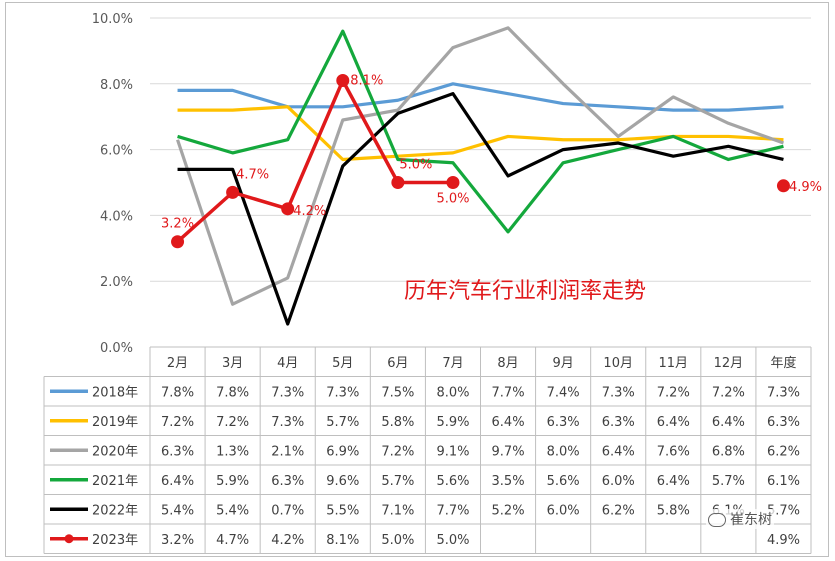 This screenshot has width=835, height=561. I want to click on x-tick-label: 3月, so click(232, 363).